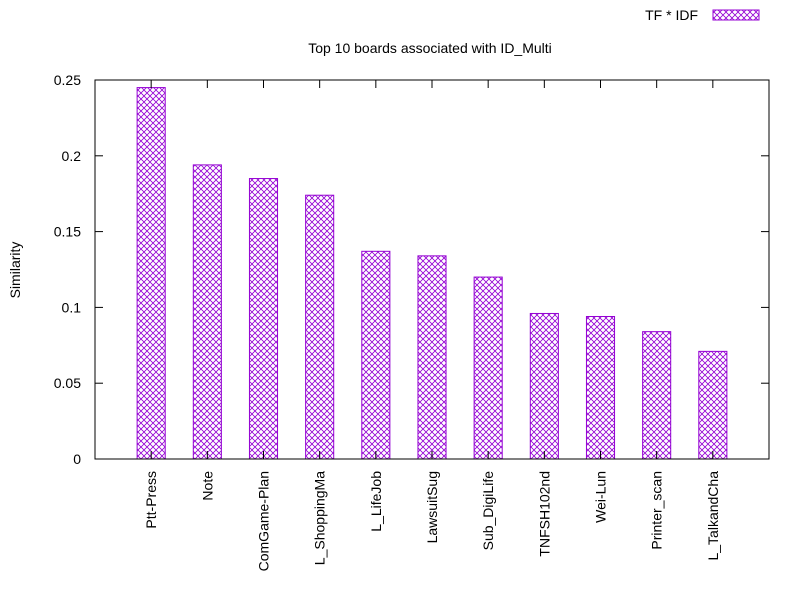  Describe the element at coordinates (488, 511) in the screenshot. I see `x-tick-label: Sub_DigiLife` at that location.